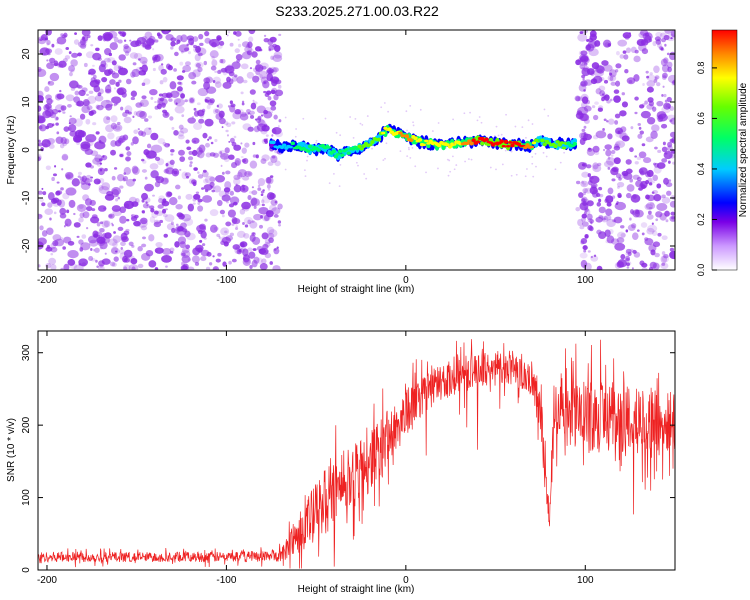  What do you see at coordinates (26, 352) in the screenshot?
I see `y-tick-label: 300` at bounding box center [26, 352].